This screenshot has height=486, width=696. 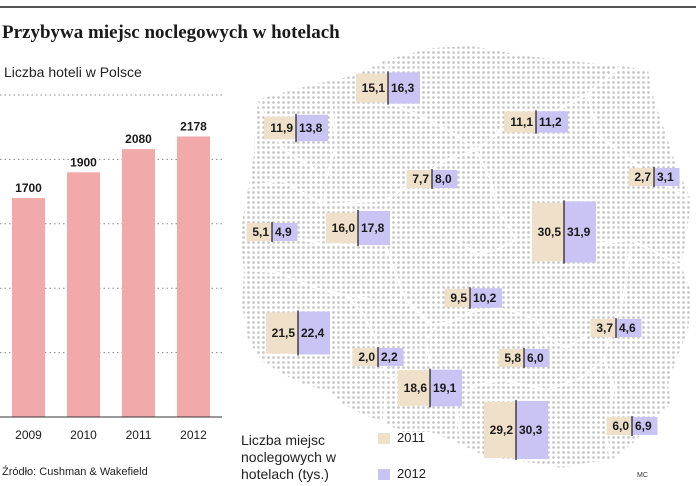 I want to click on region-value-2012: 2,2, so click(x=389, y=357).